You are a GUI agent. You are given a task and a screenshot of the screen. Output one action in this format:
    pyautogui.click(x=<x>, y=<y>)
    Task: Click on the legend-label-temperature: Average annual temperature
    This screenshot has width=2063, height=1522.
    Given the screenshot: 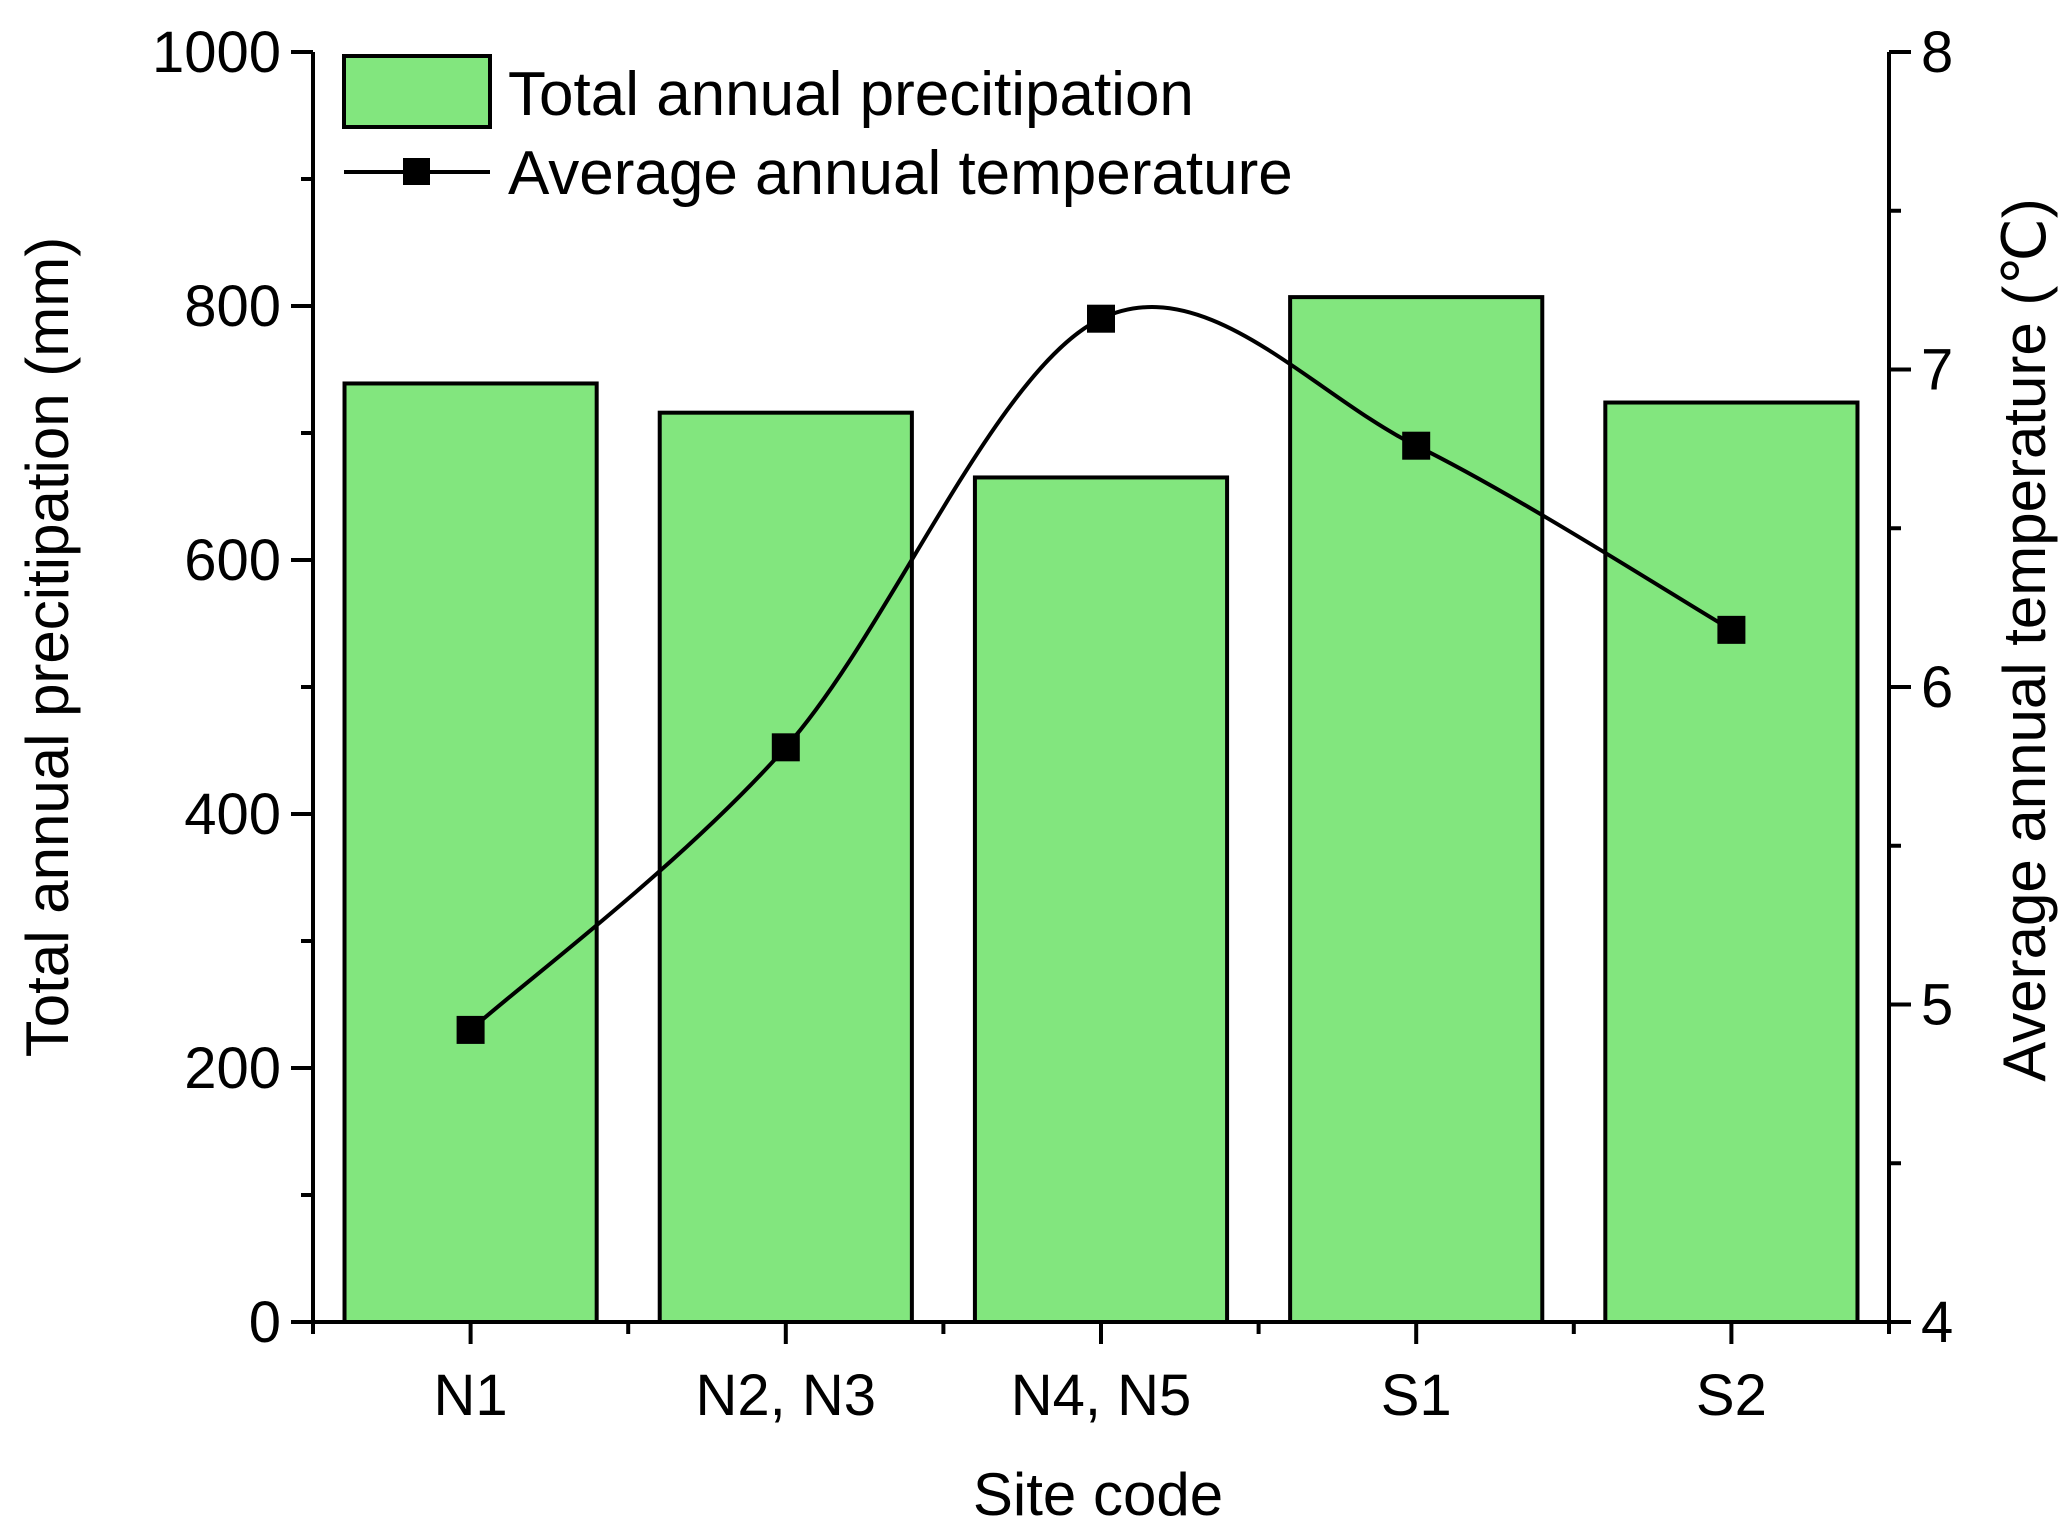 What is the action you would take?
    pyautogui.click(x=900, y=173)
    